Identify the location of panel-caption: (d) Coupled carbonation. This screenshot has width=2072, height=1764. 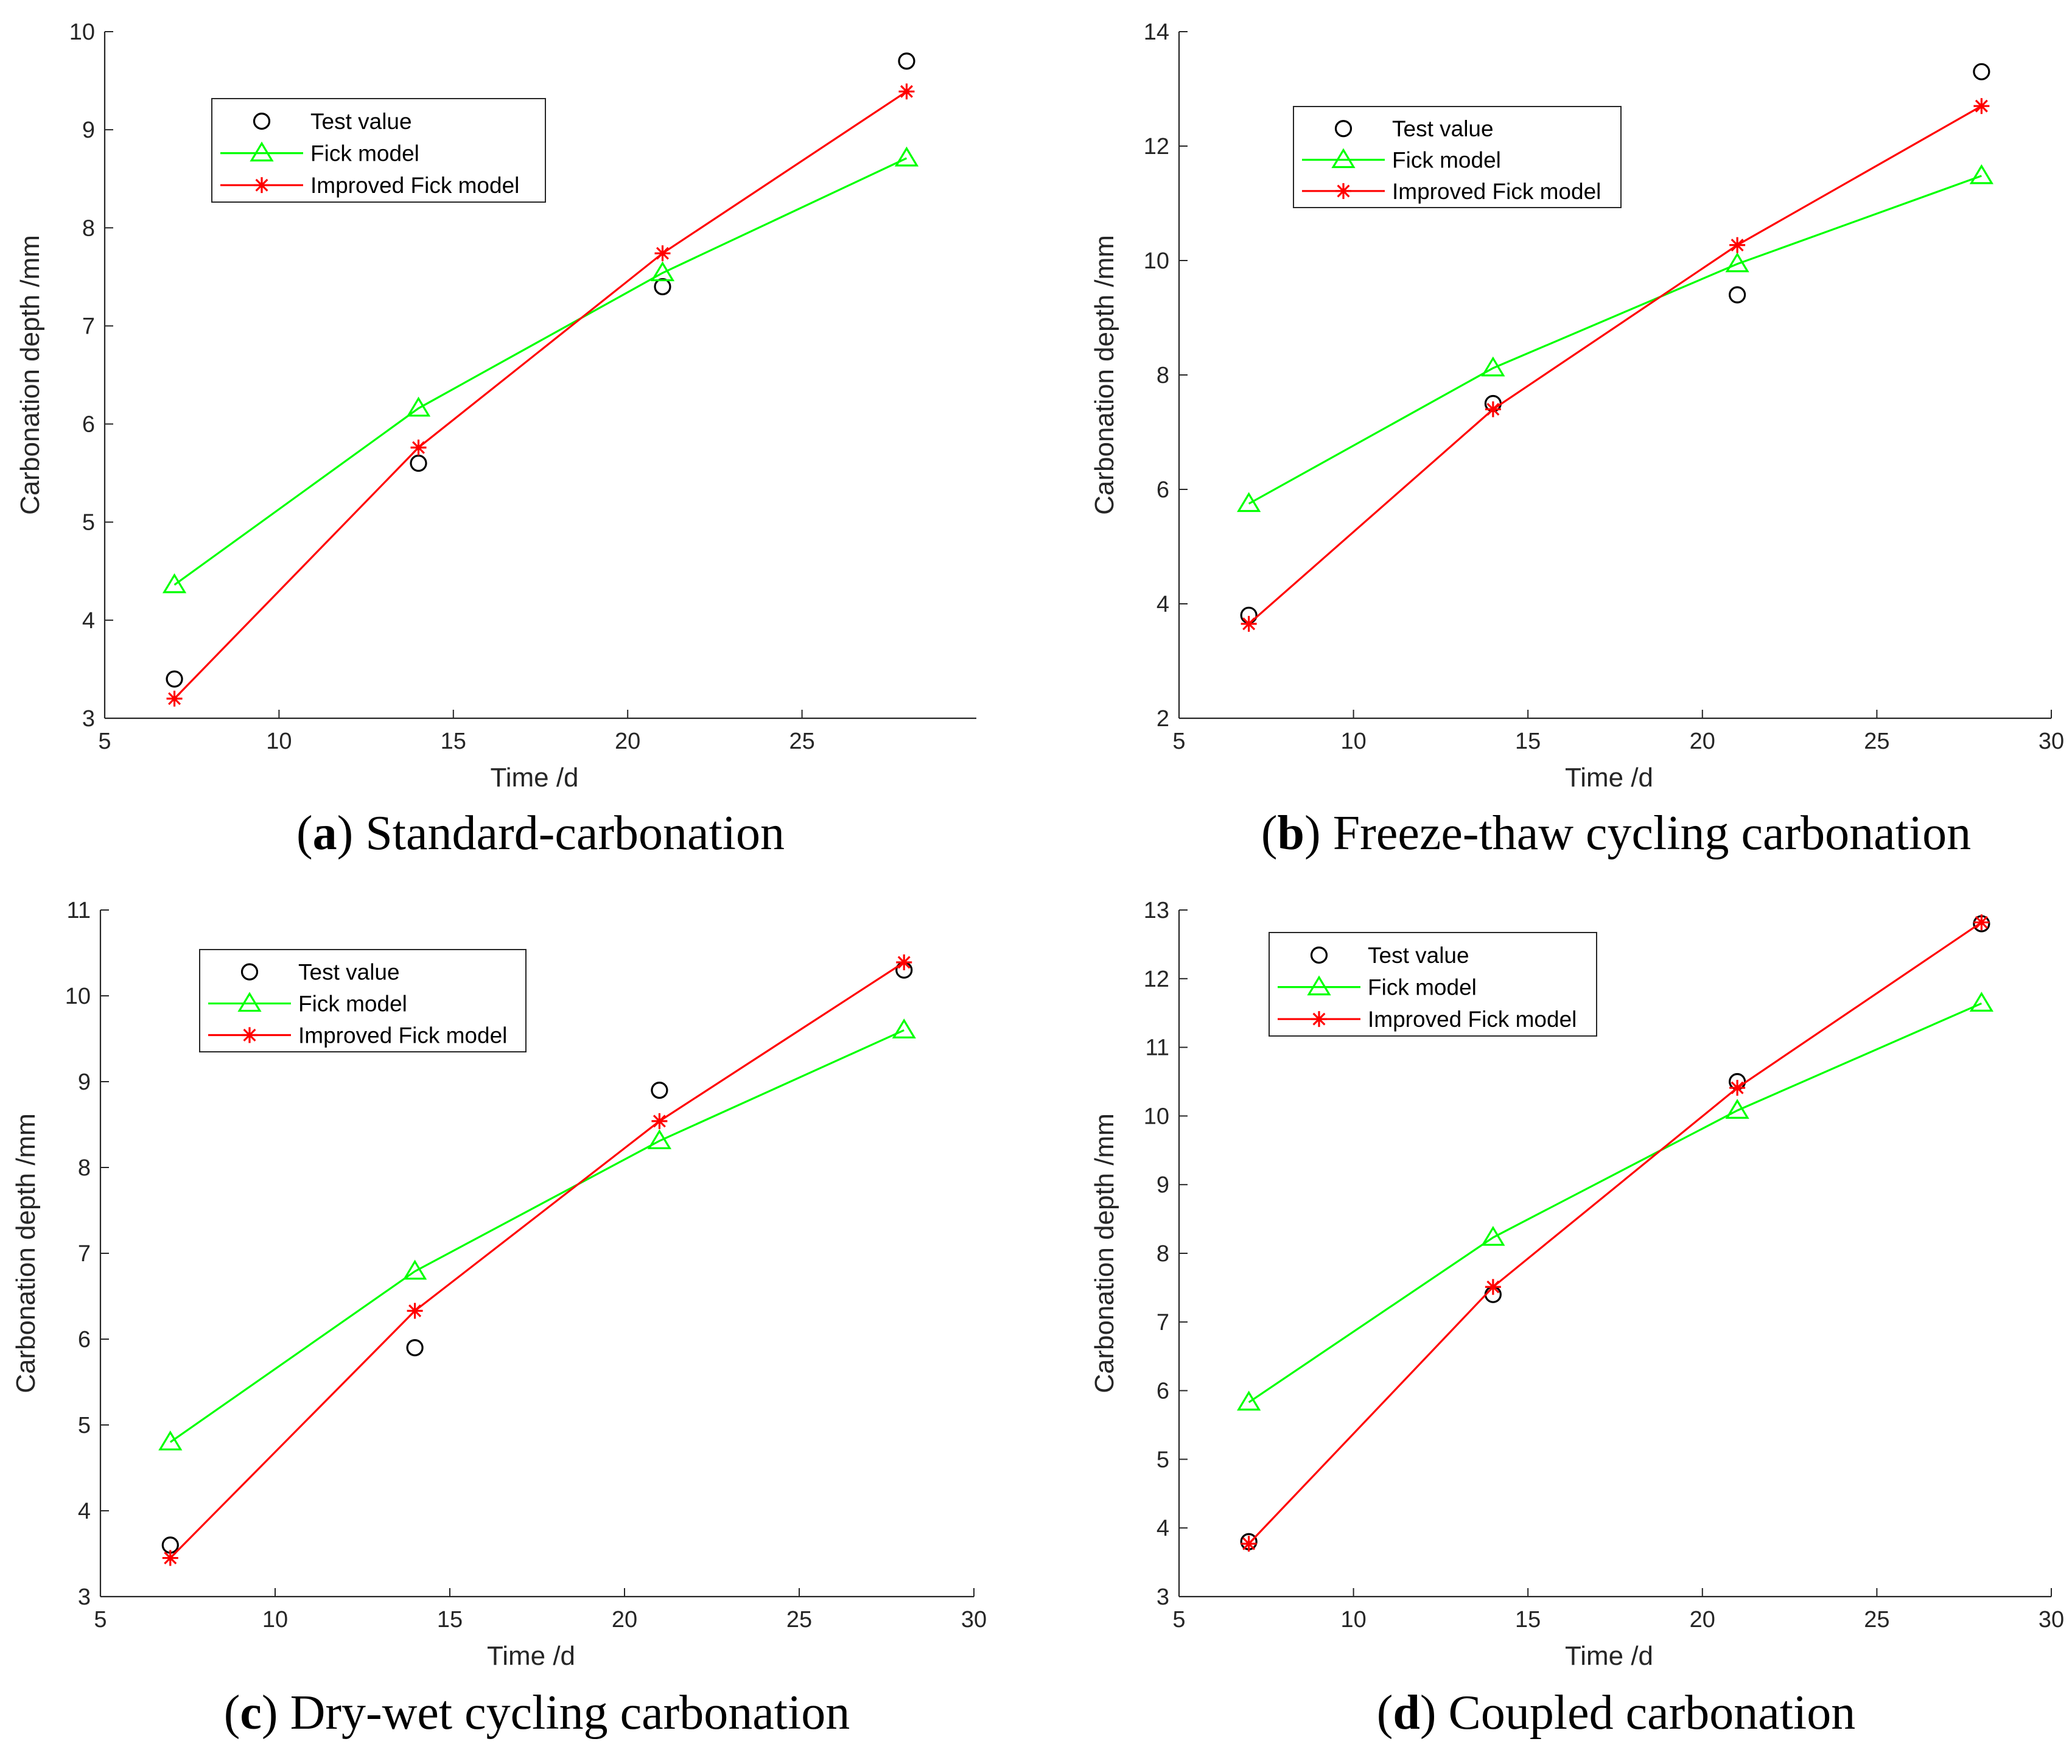
(1616, 1713).